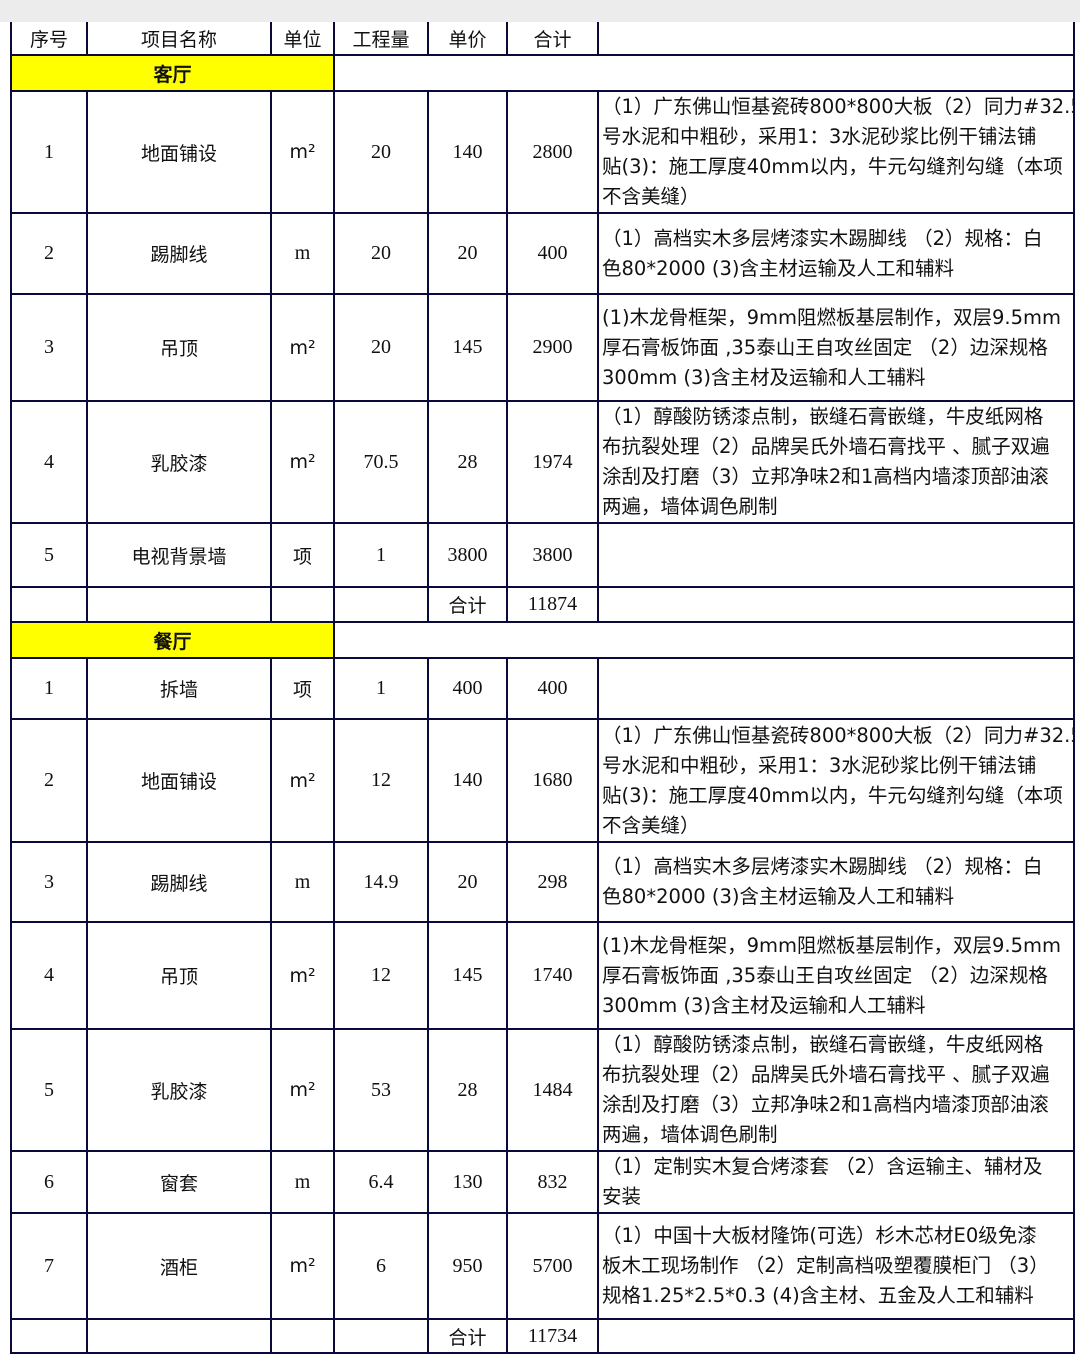 This screenshot has width=1080, height=1354. Describe the element at coordinates (552, 1336) in the screenshot. I see `subtotal-value: 11734` at that location.